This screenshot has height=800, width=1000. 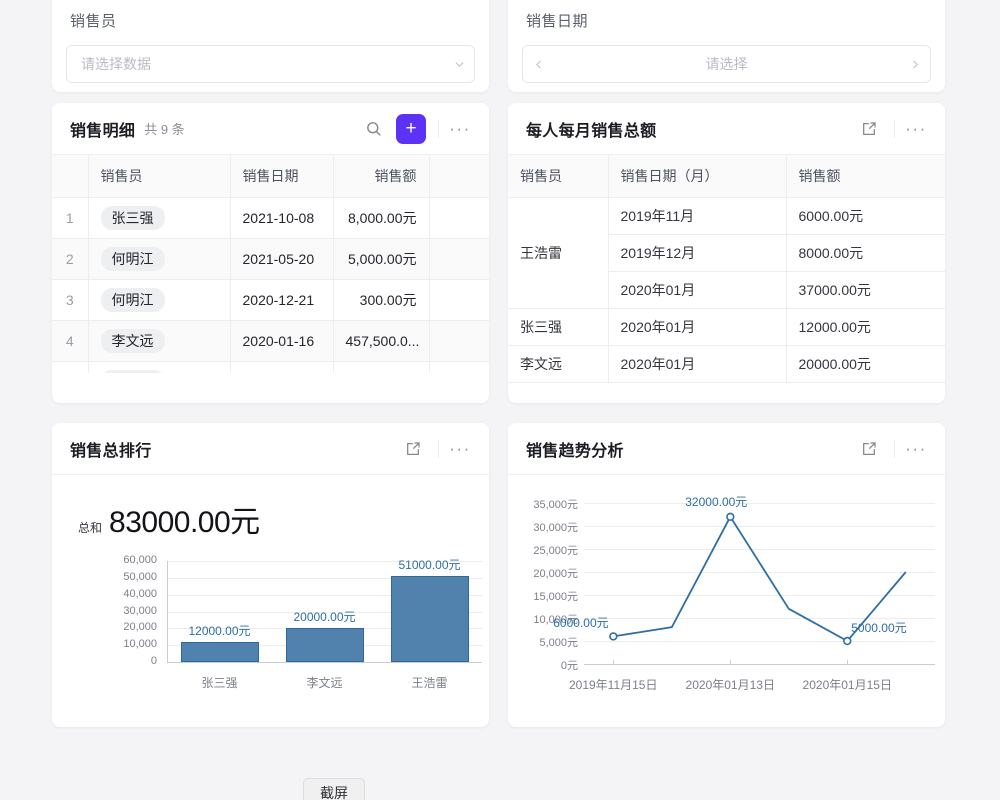 What do you see at coordinates (373, 129) in the screenshot?
I see `search-icon` at bounding box center [373, 129].